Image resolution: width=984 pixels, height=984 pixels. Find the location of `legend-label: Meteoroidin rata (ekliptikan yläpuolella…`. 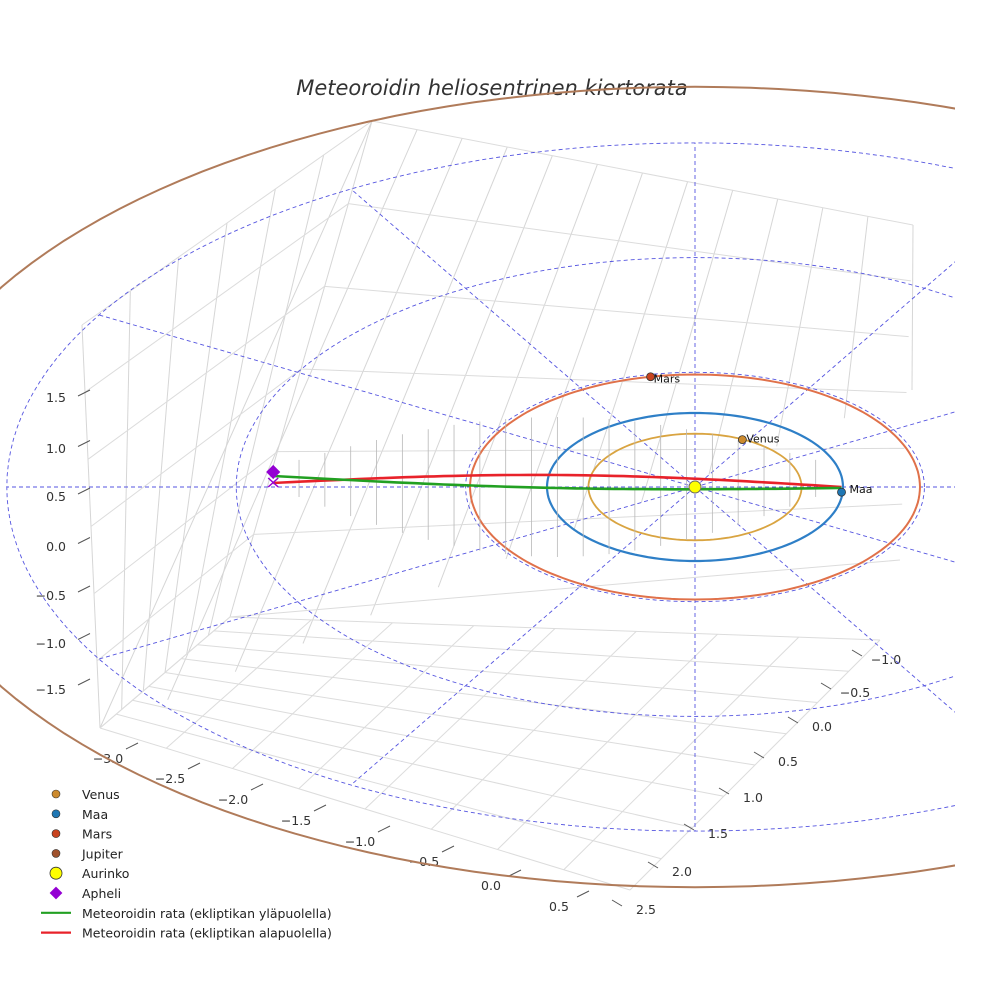

legend-label: Meteoroidin rata (ekliptikan yläpuolella… is located at coordinates (207, 913).